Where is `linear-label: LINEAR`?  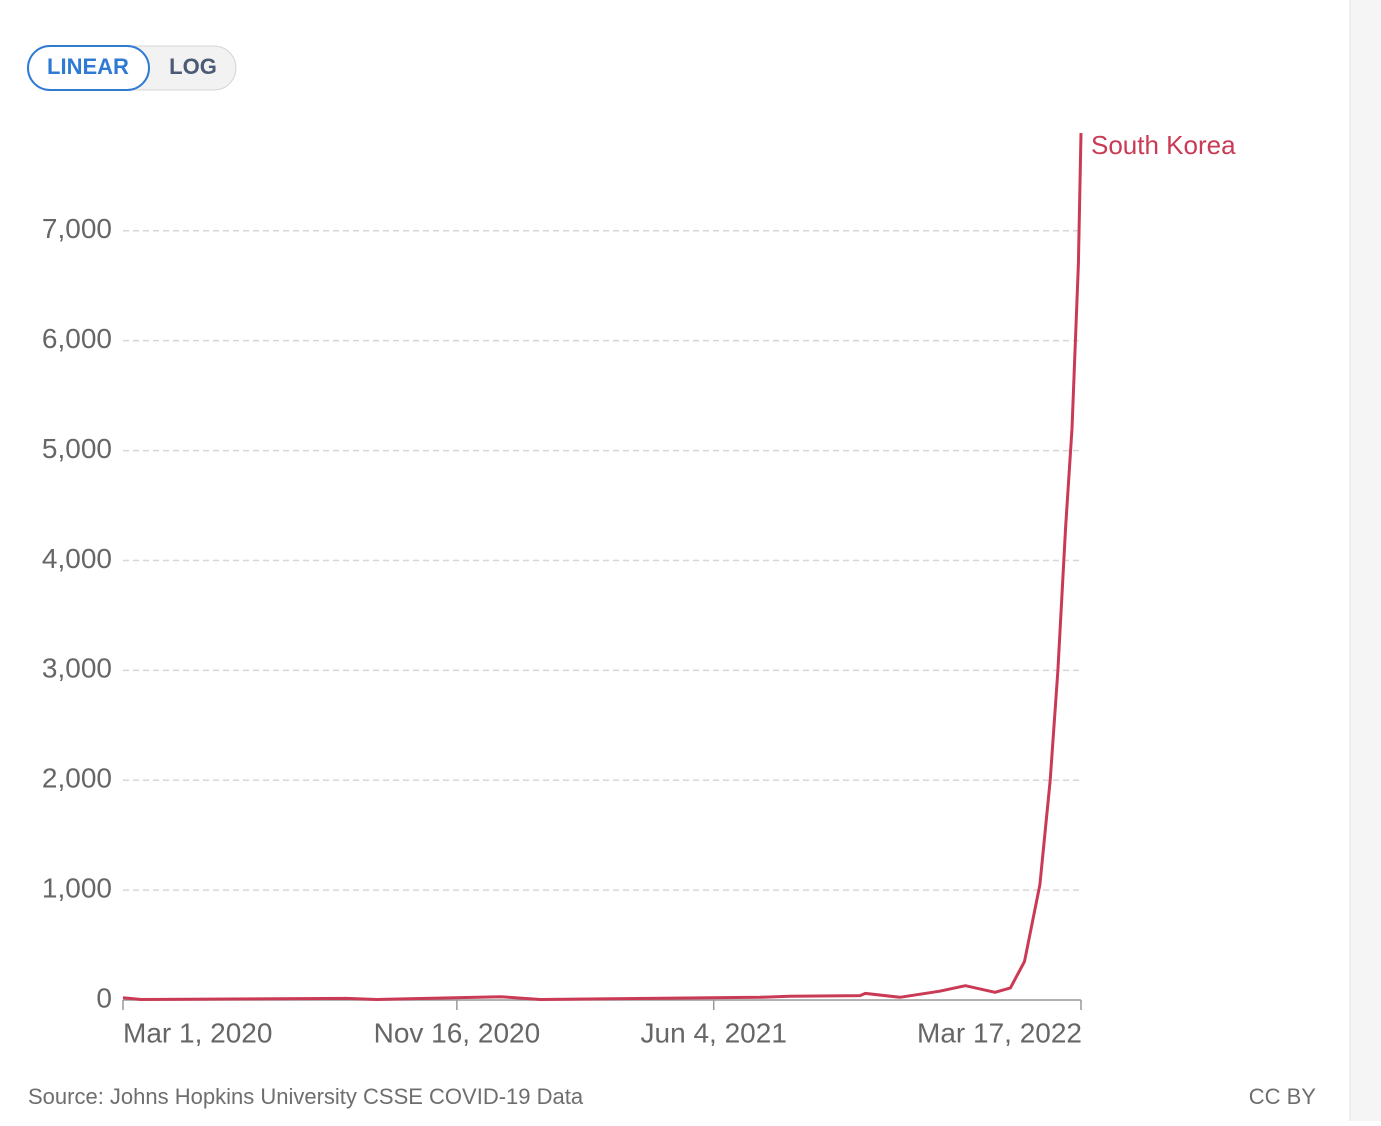
linear-label: LINEAR is located at coordinates (88, 66).